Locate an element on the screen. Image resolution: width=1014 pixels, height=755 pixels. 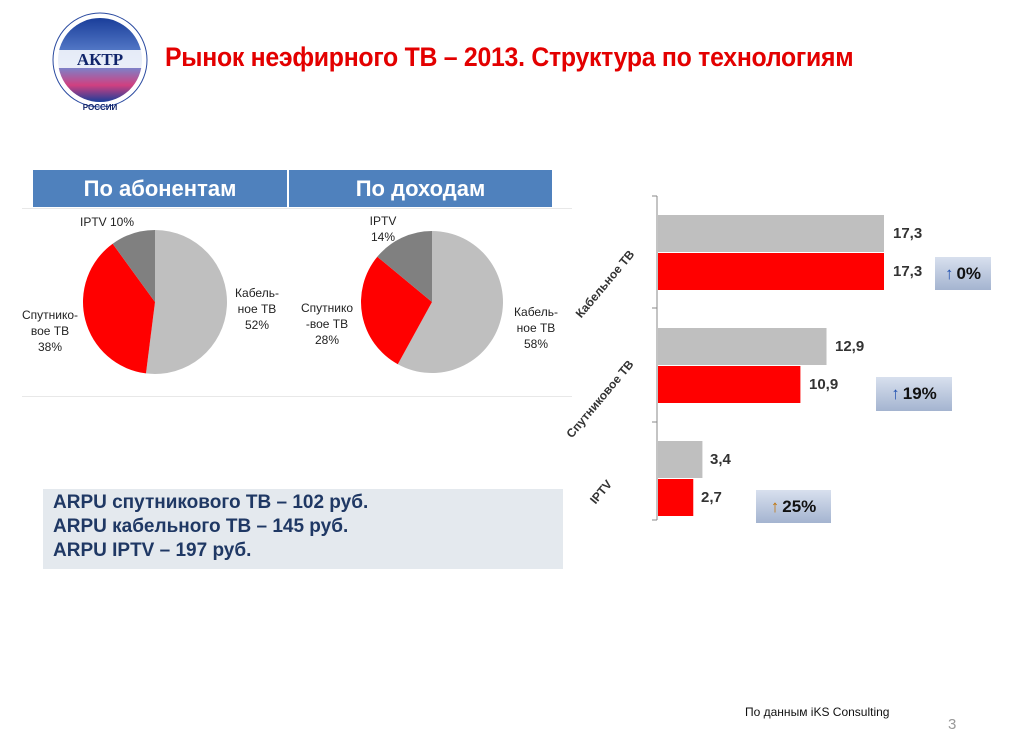
svg-text: РОССИИ is located at coordinates (100, 107).